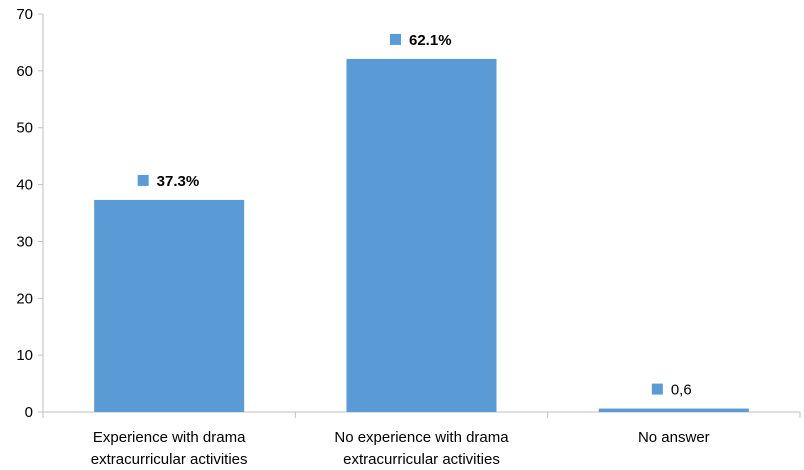 This screenshot has width=804, height=470. Describe the element at coordinates (681, 390) in the screenshot. I see `data-label: 0,6` at that location.